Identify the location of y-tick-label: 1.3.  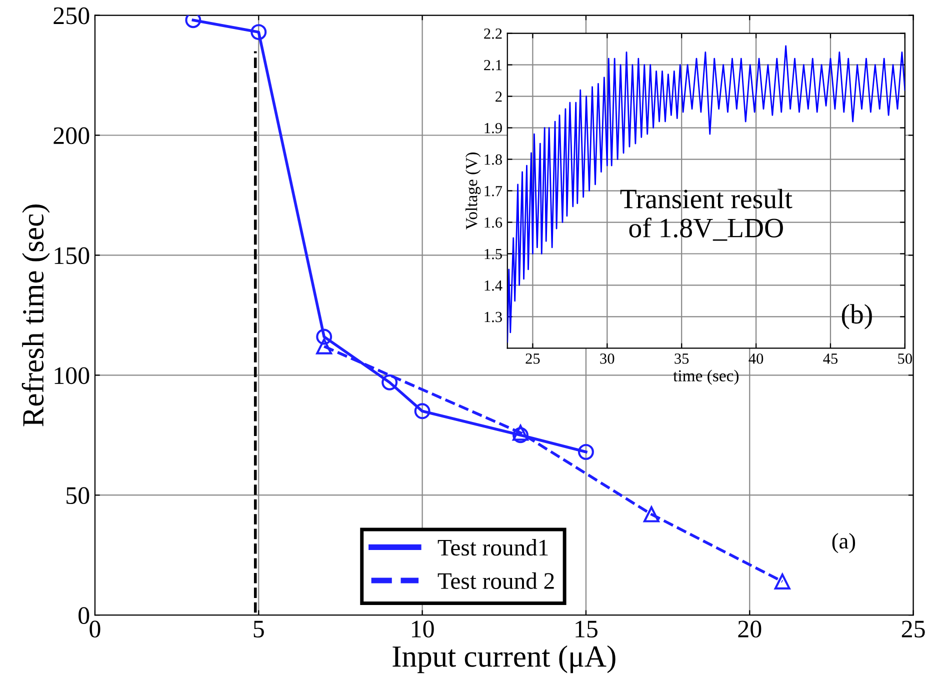
(493, 317).